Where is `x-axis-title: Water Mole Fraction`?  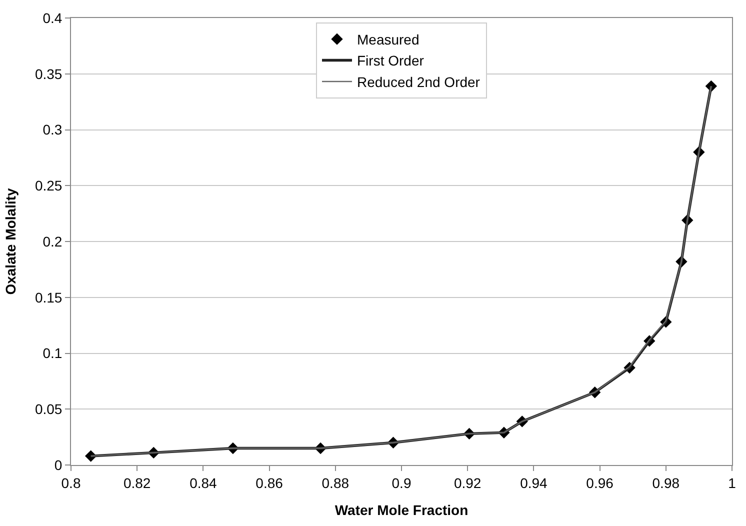
x-axis-title: Water Mole Fraction is located at coordinates (401, 510).